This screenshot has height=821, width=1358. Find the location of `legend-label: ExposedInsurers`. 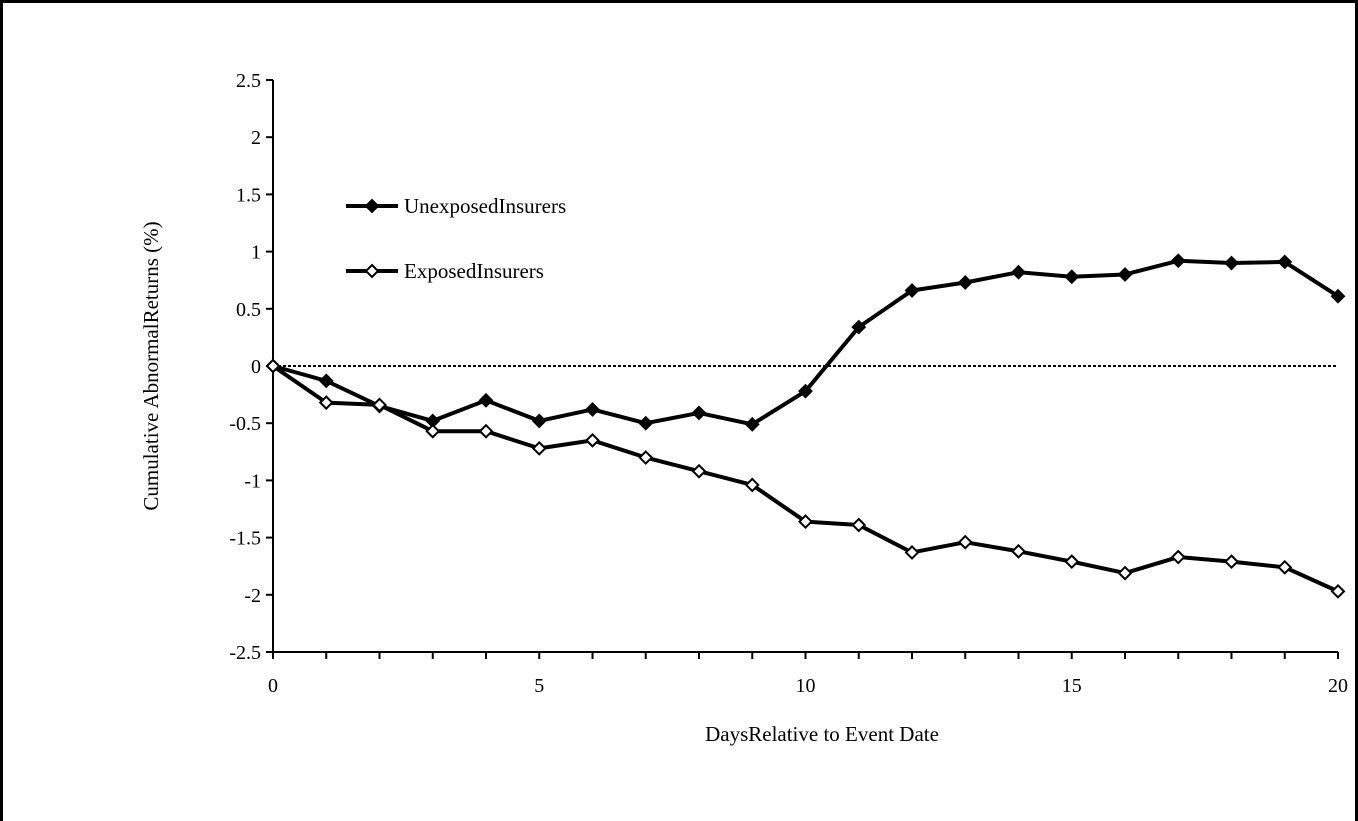

legend-label: ExposedInsurers is located at coordinates (474, 271).